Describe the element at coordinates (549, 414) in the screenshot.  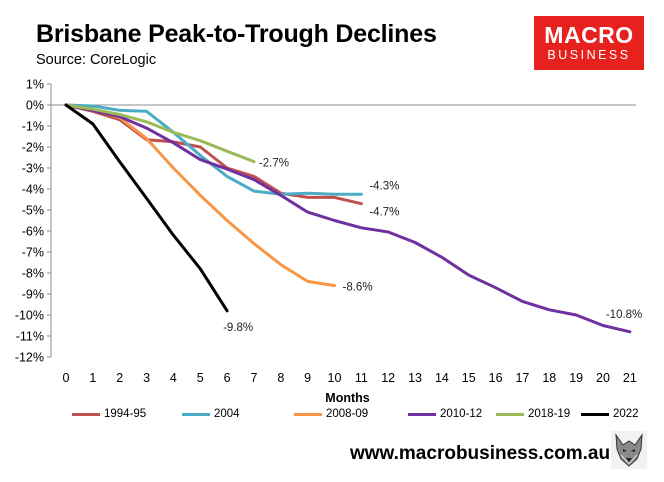
I see `legend-label: 2018-19` at that location.